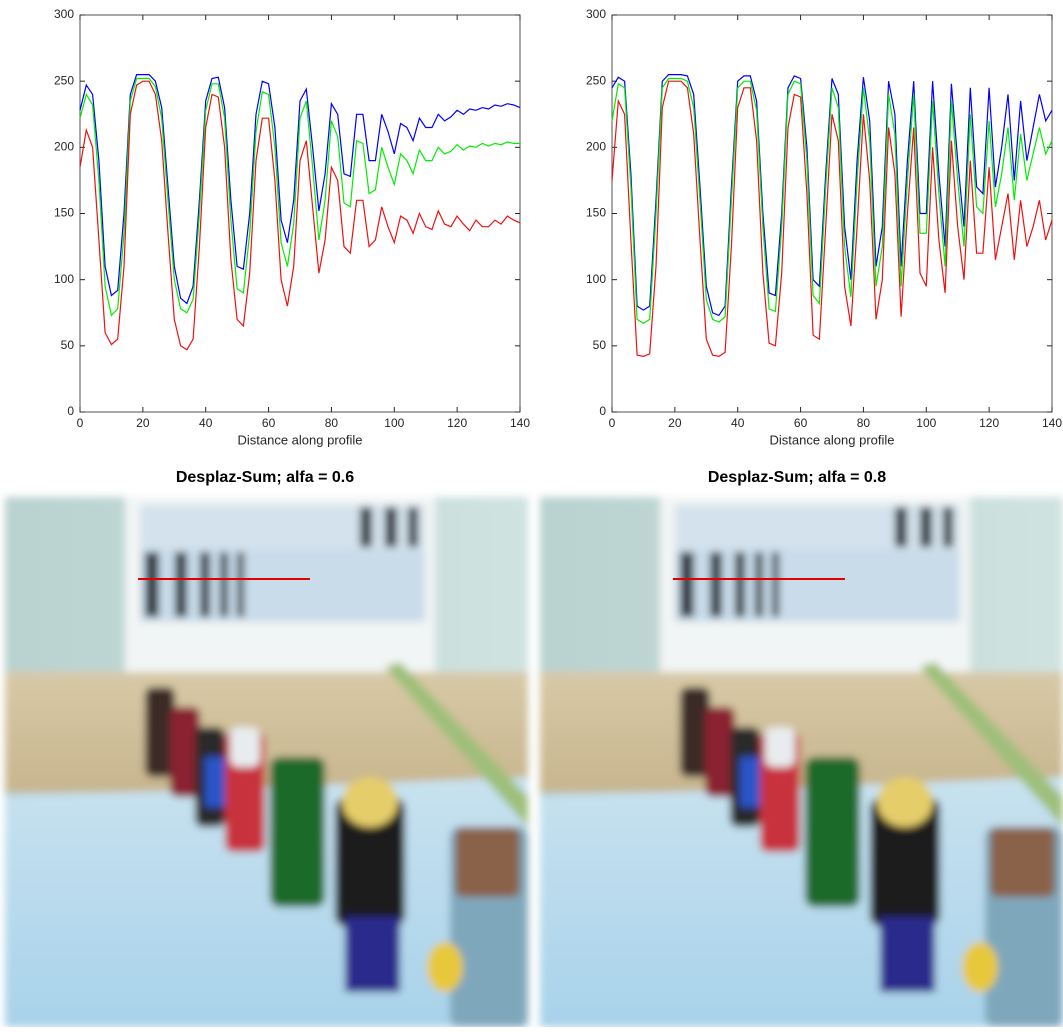 This screenshot has width=1063, height=1032. I want to click on image-title: Desplaz-Sum; alfa = 0.6, so click(265, 477).